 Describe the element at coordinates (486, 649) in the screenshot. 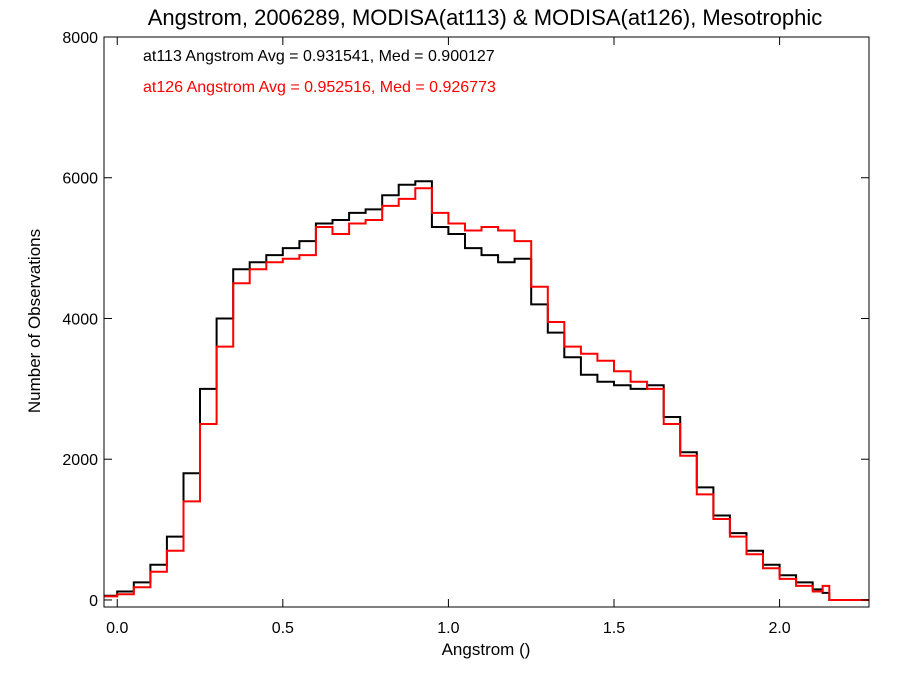

I see `x-axis-label: Angstrom ()` at that location.